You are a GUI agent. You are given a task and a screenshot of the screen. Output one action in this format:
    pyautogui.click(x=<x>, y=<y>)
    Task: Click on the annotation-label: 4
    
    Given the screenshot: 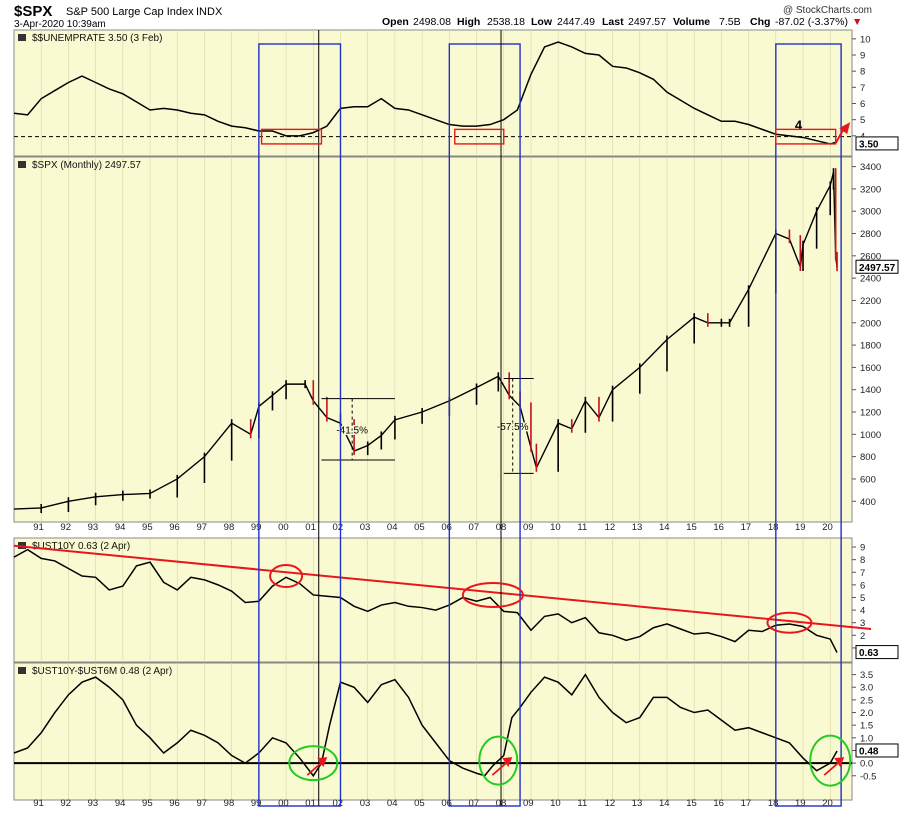 What is the action you would take?
    pyautogui.click(x=799, y=124)
    